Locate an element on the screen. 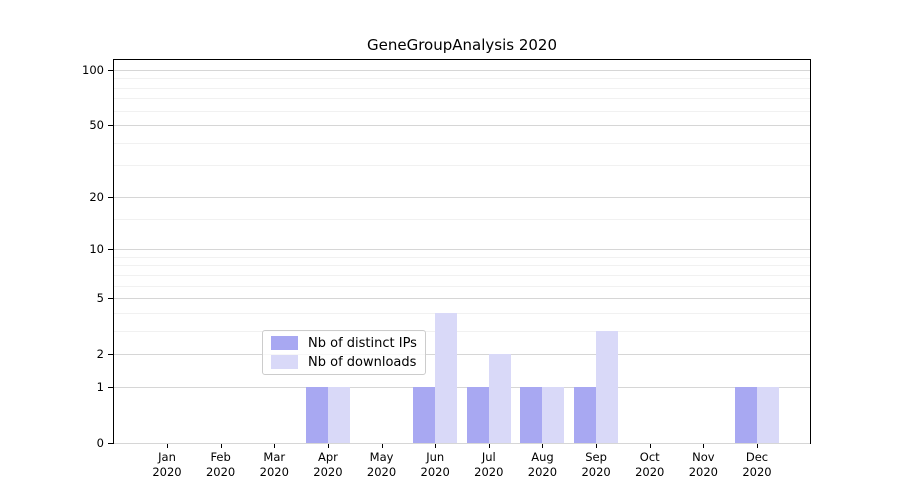 Image resolution: width=900 pixels, height=500 pixels. x-tick-label: Aug 2020 is located at coordinates (542, 465).